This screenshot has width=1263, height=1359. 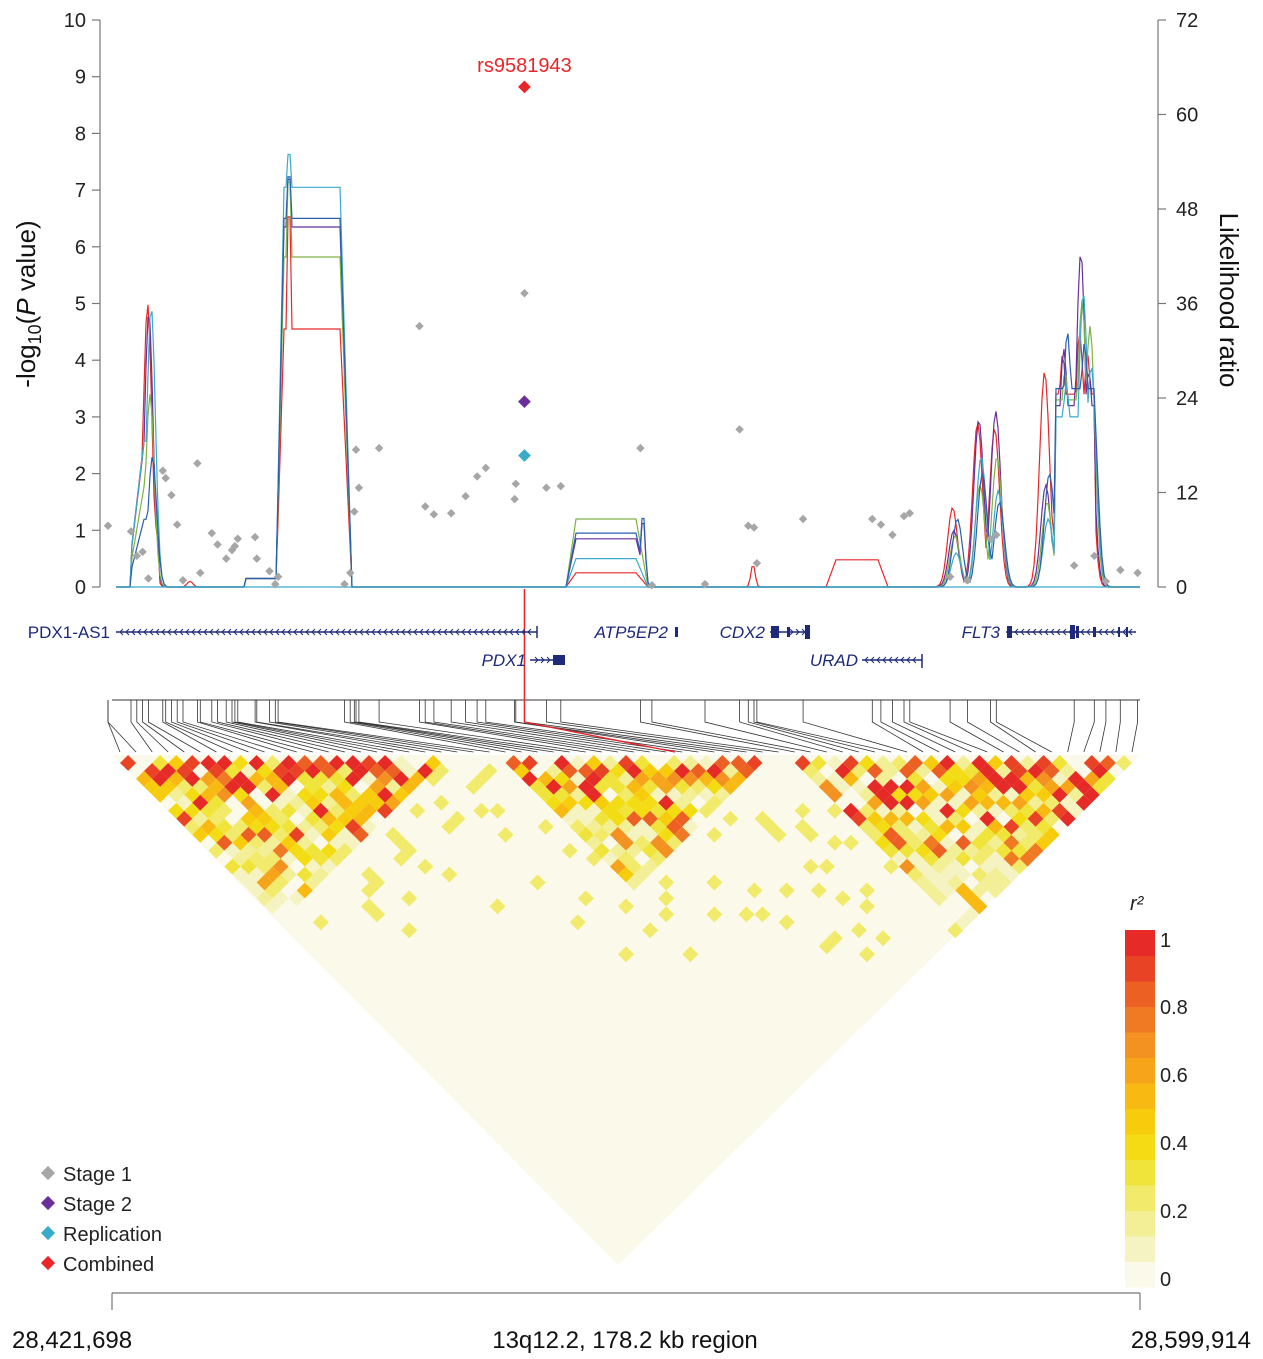 I want to click on y-axis-left-title: -log10(P value), so click(x=28, y=303).